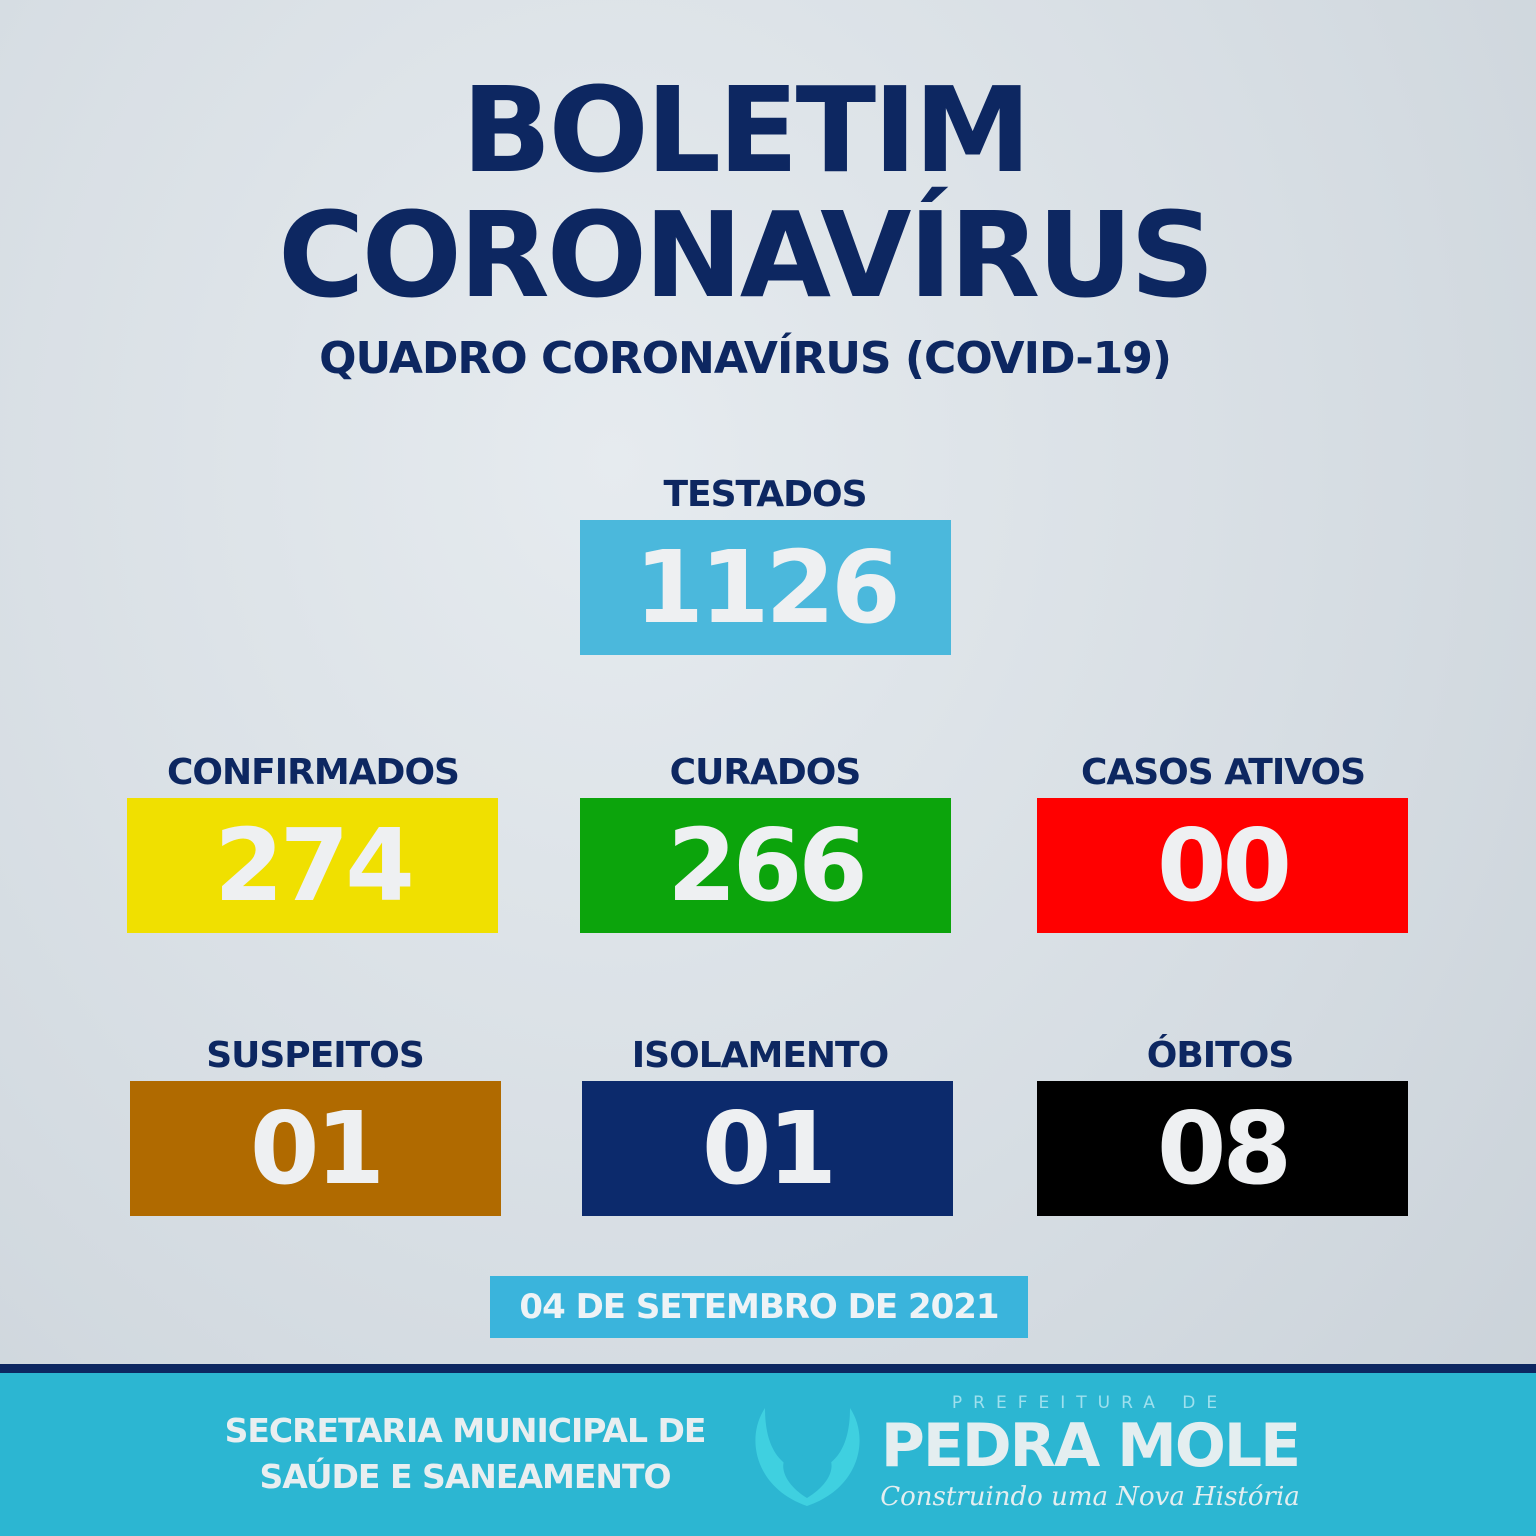  I want to click on value-isolamento: 01, so click(767, 1148).